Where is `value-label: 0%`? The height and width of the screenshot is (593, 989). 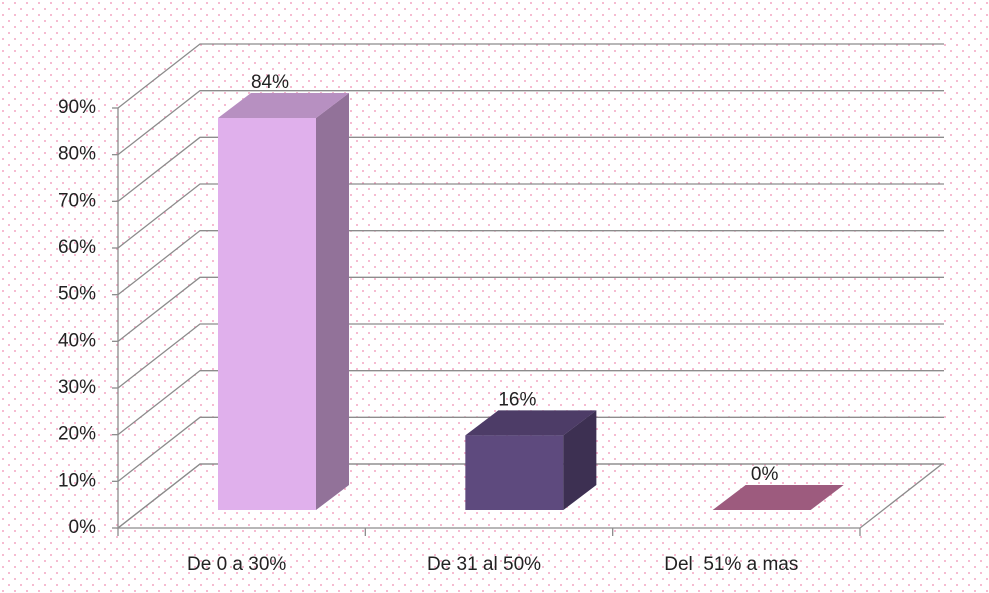
value-label: 0% is located at coordinates (765, 474).